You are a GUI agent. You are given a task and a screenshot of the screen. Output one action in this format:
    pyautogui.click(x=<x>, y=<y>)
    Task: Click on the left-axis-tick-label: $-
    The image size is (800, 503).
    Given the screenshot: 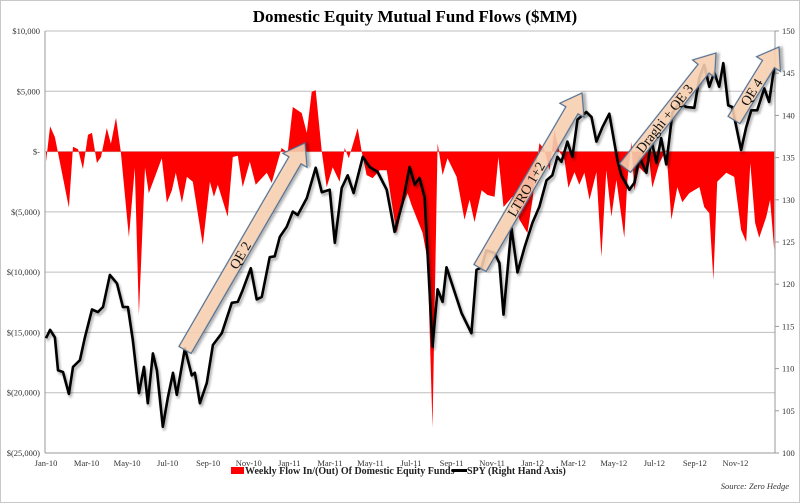 What is the action you would take?
    pyautogui.click(x=36, y=152)
    